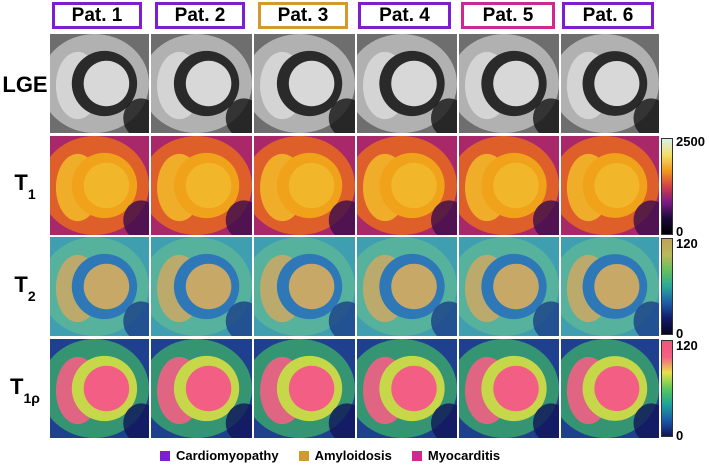 The height and width of the screenshot is (466, 709). What do you see at coordinates (508, 15) in the screenshot?
I see `patient-header-5: Pat. 5` at bounding box center [508, 15].